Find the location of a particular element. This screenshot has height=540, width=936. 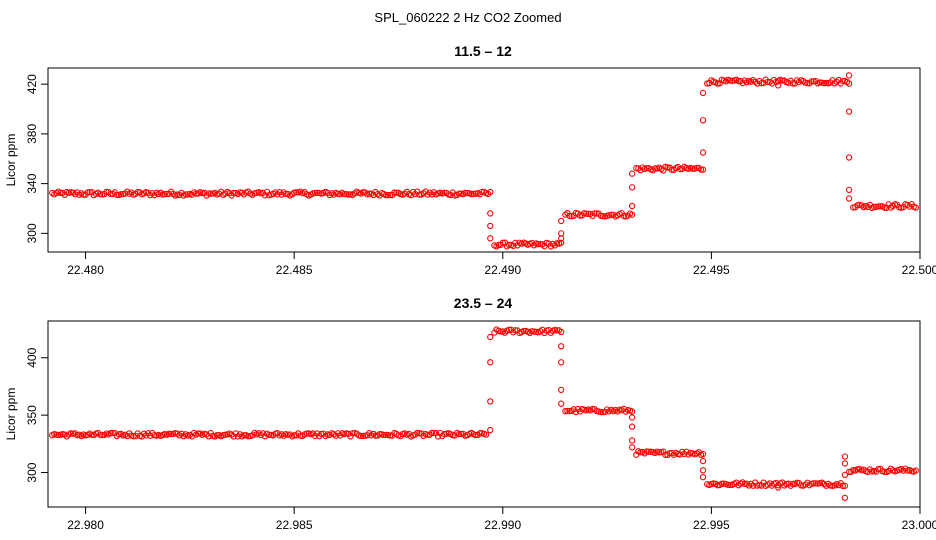

panel-1-title: 11.5 – 12 is located at coordinates (483, 51).